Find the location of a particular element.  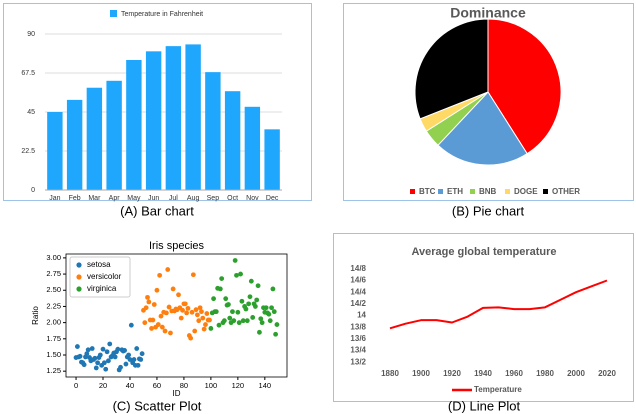

y-tick-label: 45 is located at coordinates (31, 112).